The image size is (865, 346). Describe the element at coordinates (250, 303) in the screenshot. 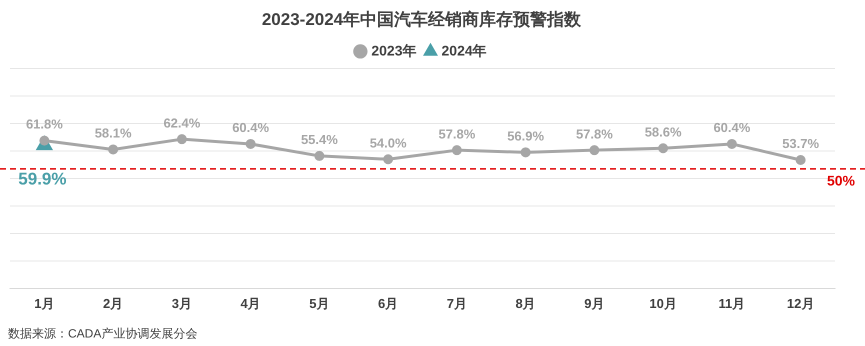

I see `x-tick-label: 4月` at that location.